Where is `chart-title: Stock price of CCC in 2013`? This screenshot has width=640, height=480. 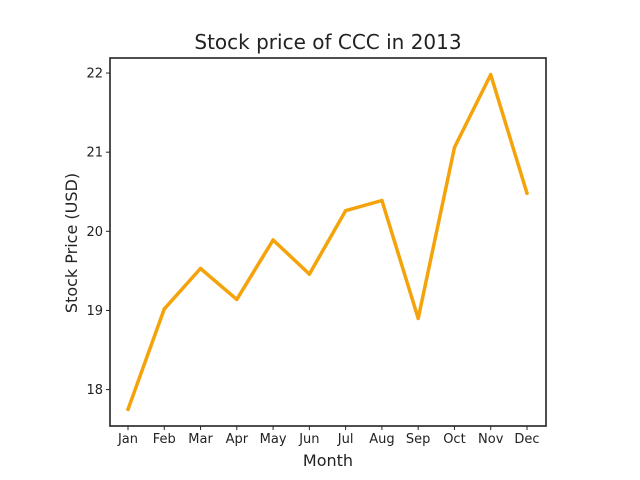
chart-title: Stock price of CCC in 2013 is located at coordinates (327, 42).